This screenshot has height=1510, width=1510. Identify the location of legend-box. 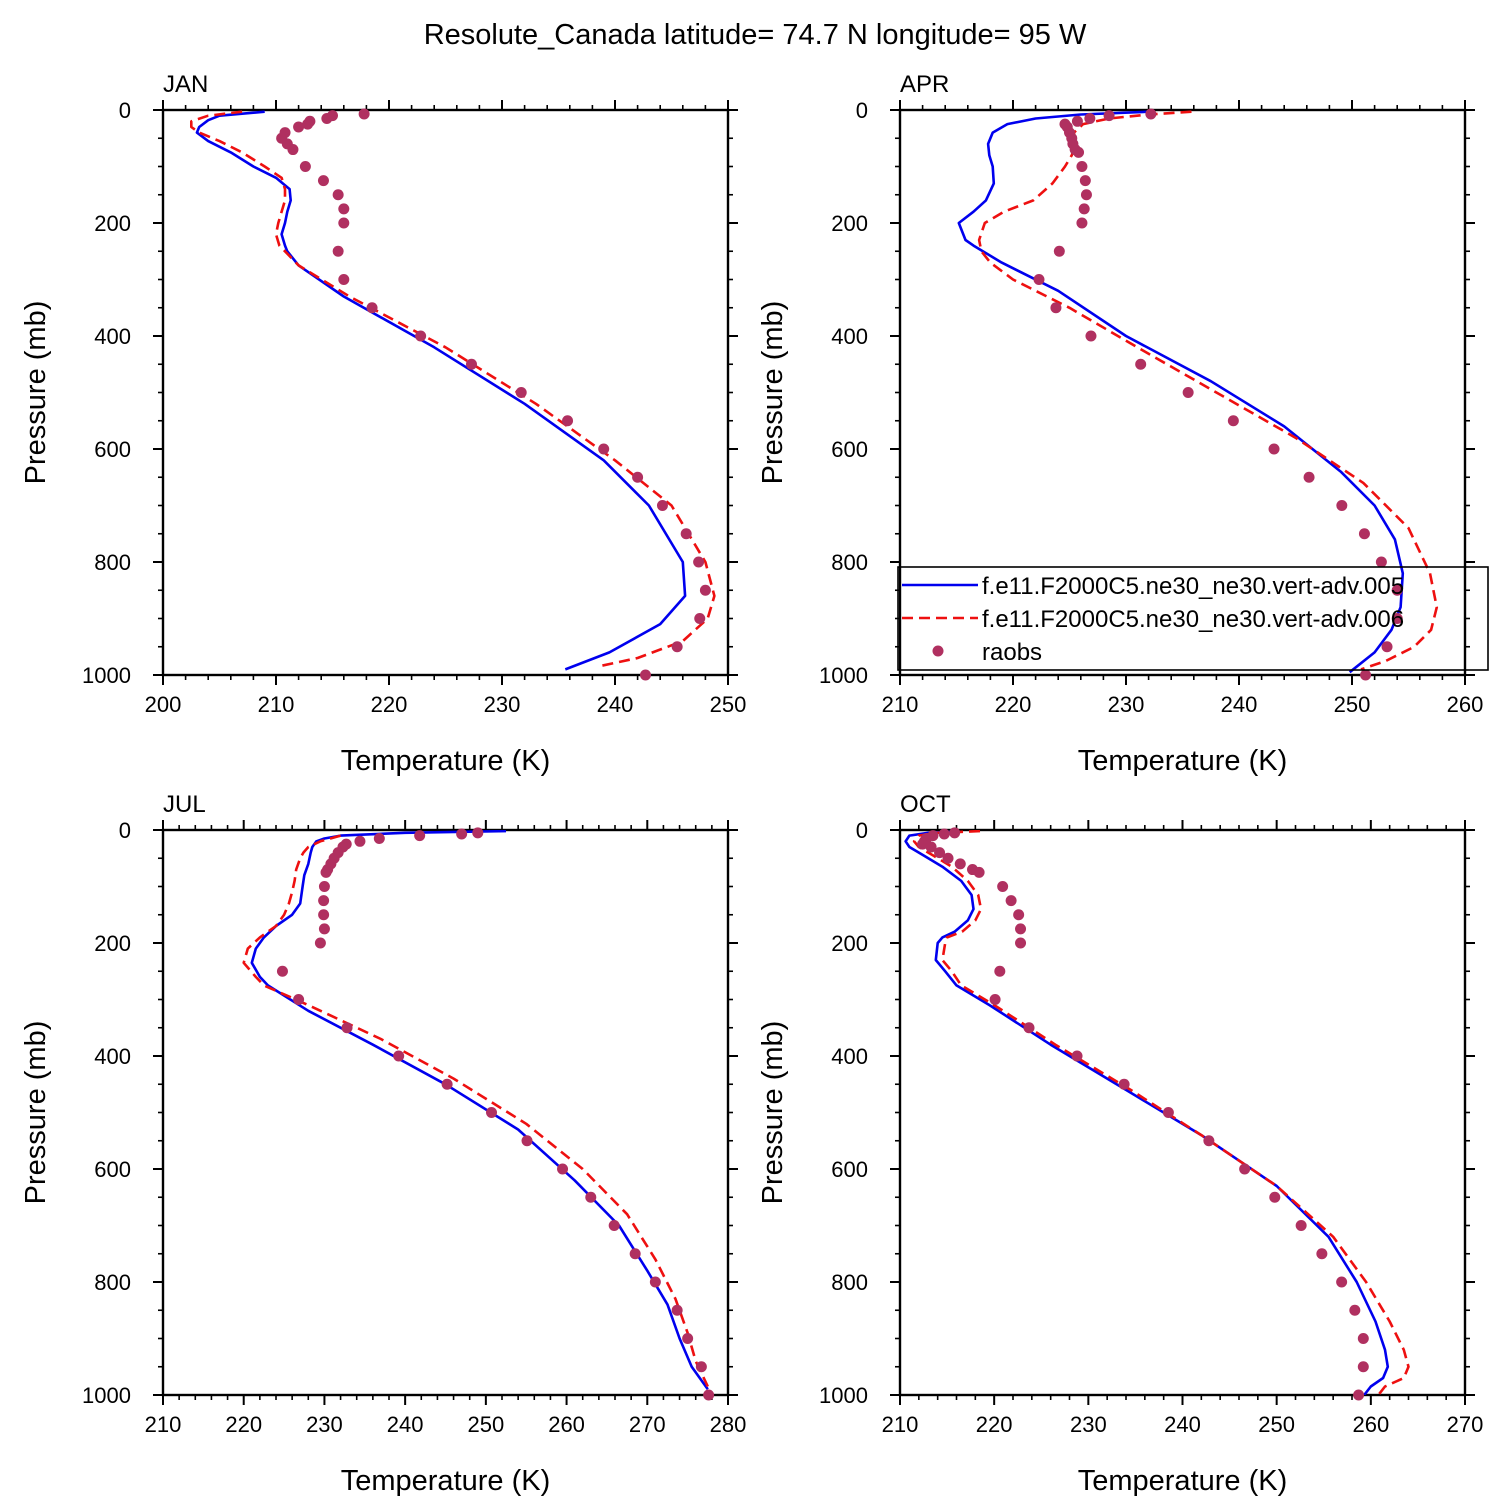
(1193, 618).